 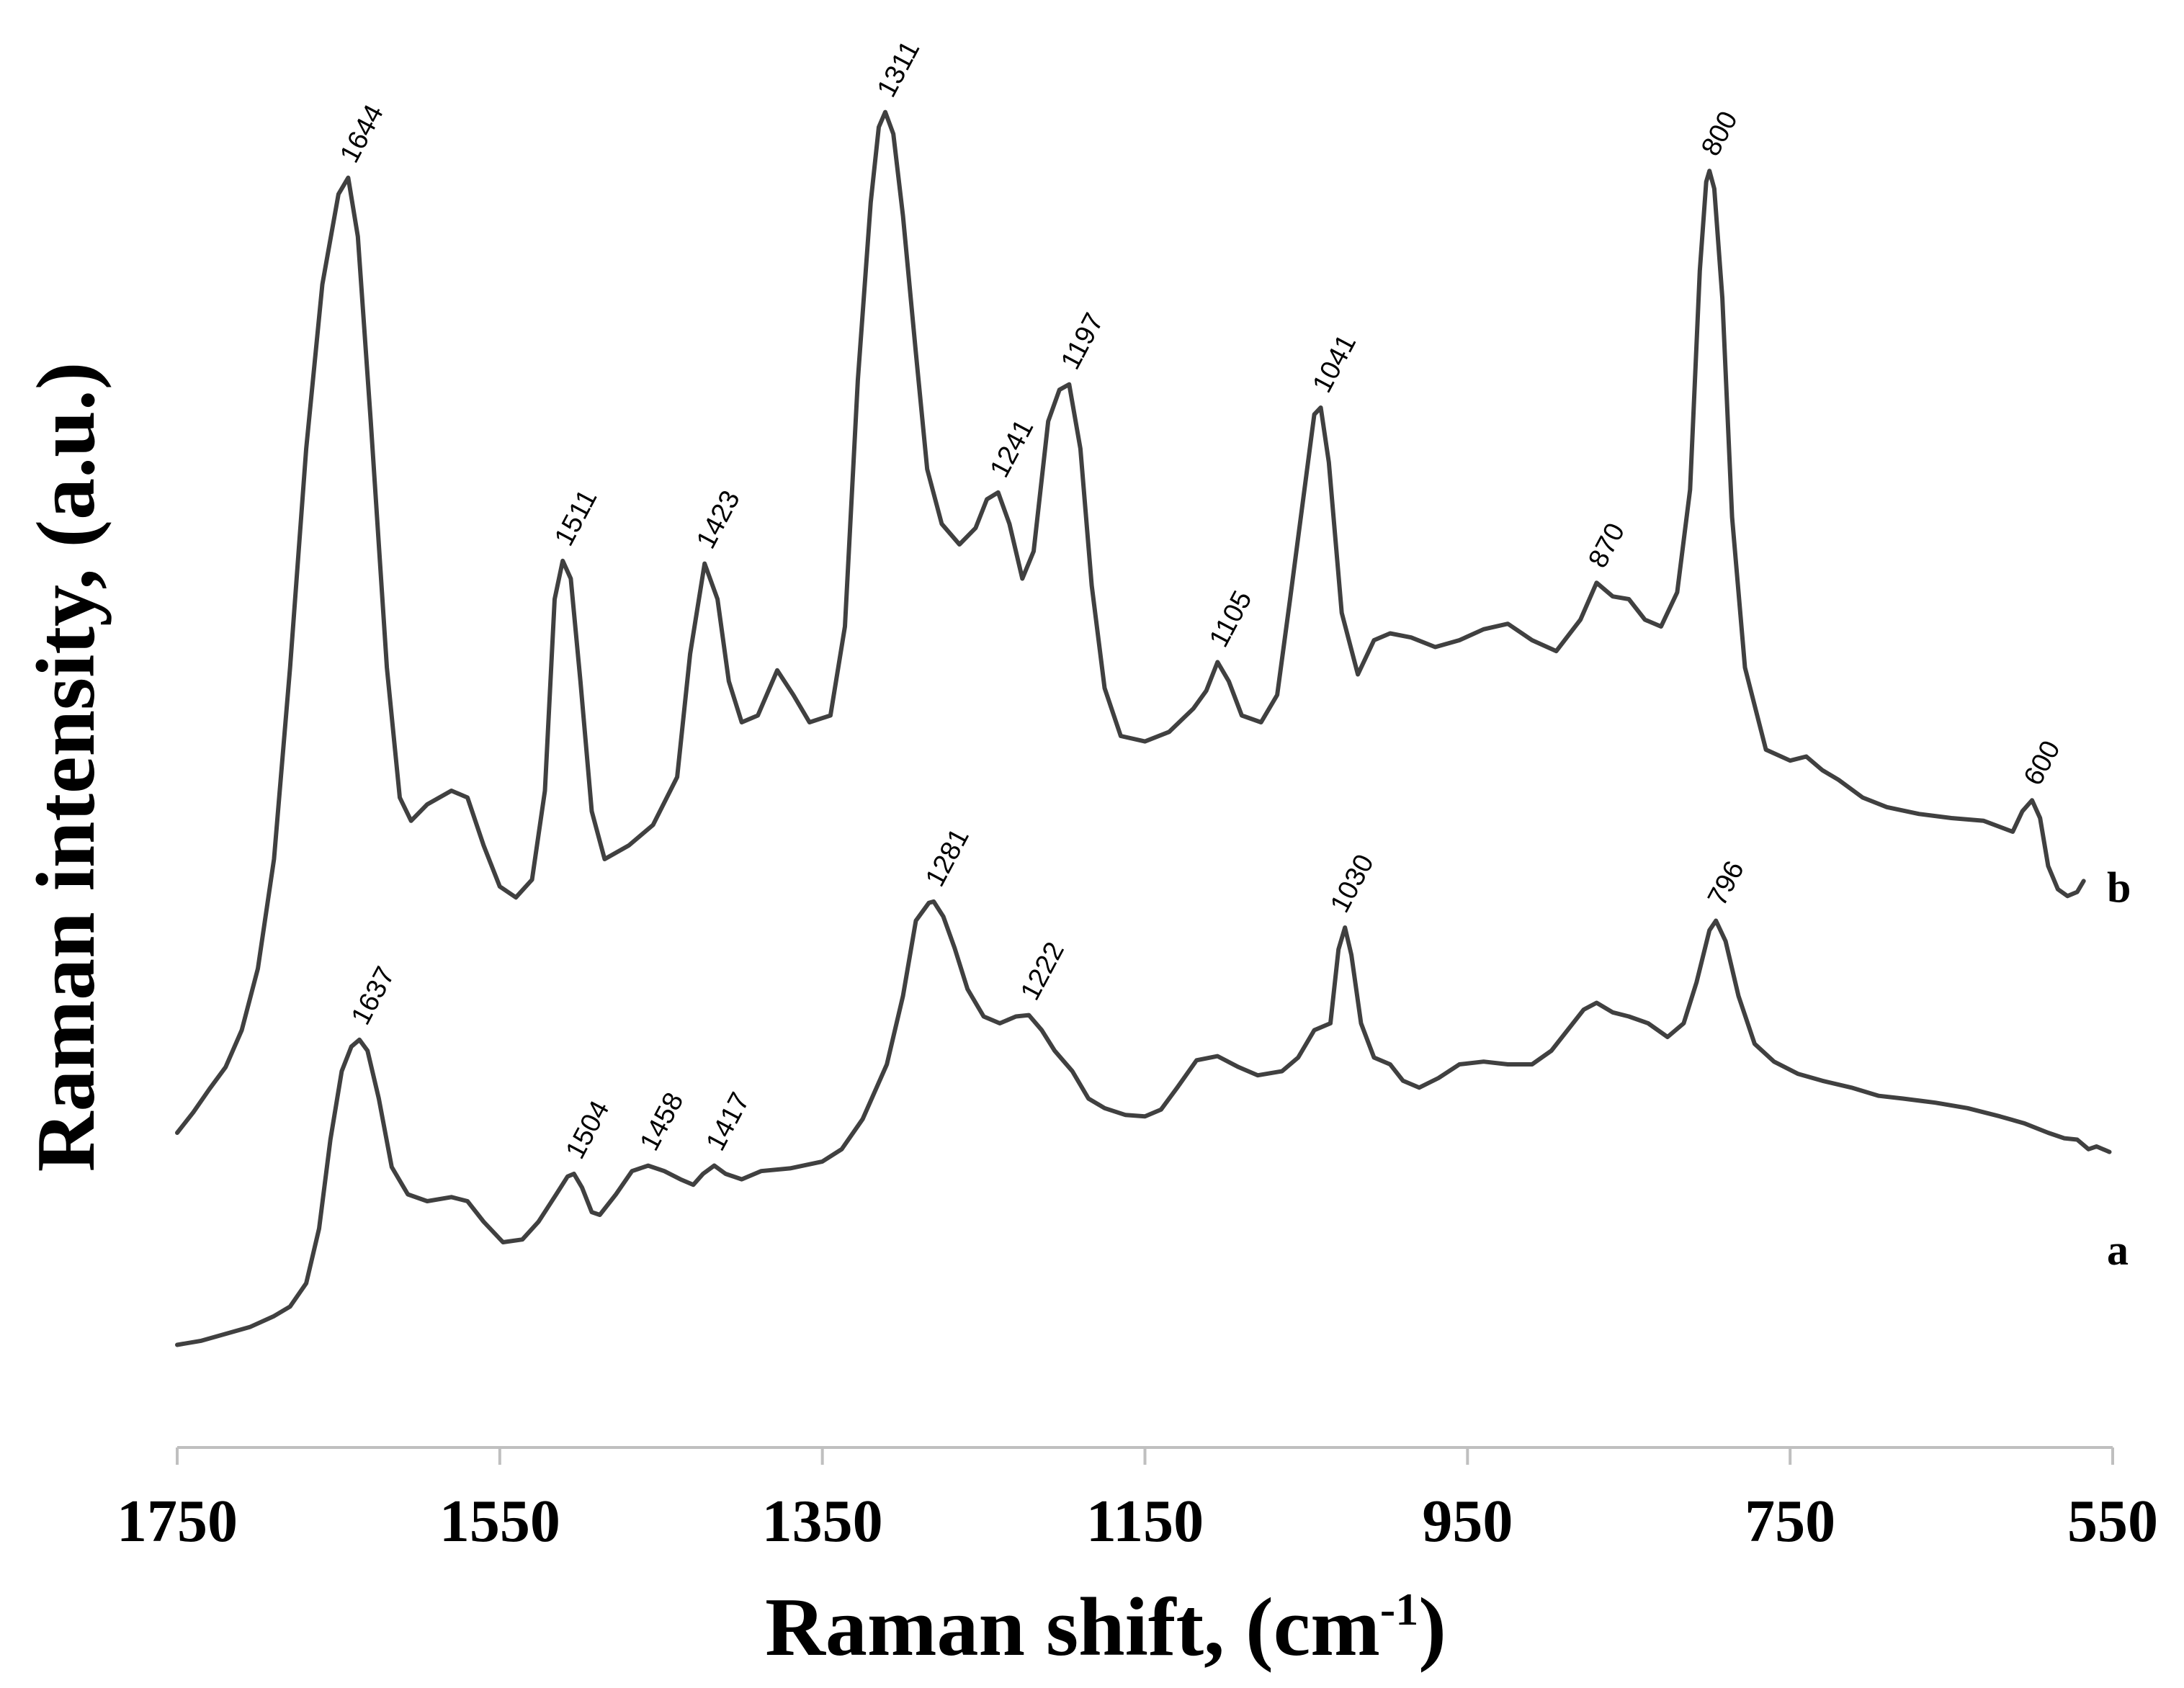 I want to click on x-tick-label: 1350, so click(x=823, y=1522).